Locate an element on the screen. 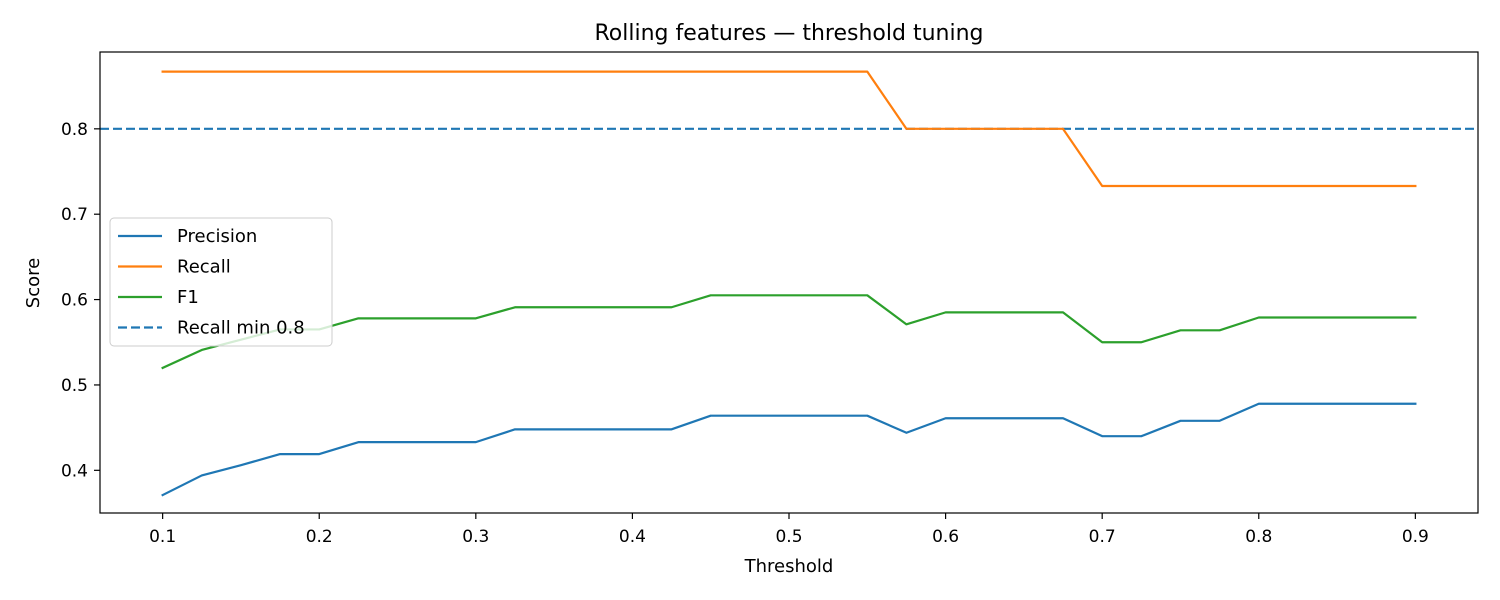 This screenshot has width=1500, height=600. x-tick-label: 0.1 is located at coordinates (162, 537).